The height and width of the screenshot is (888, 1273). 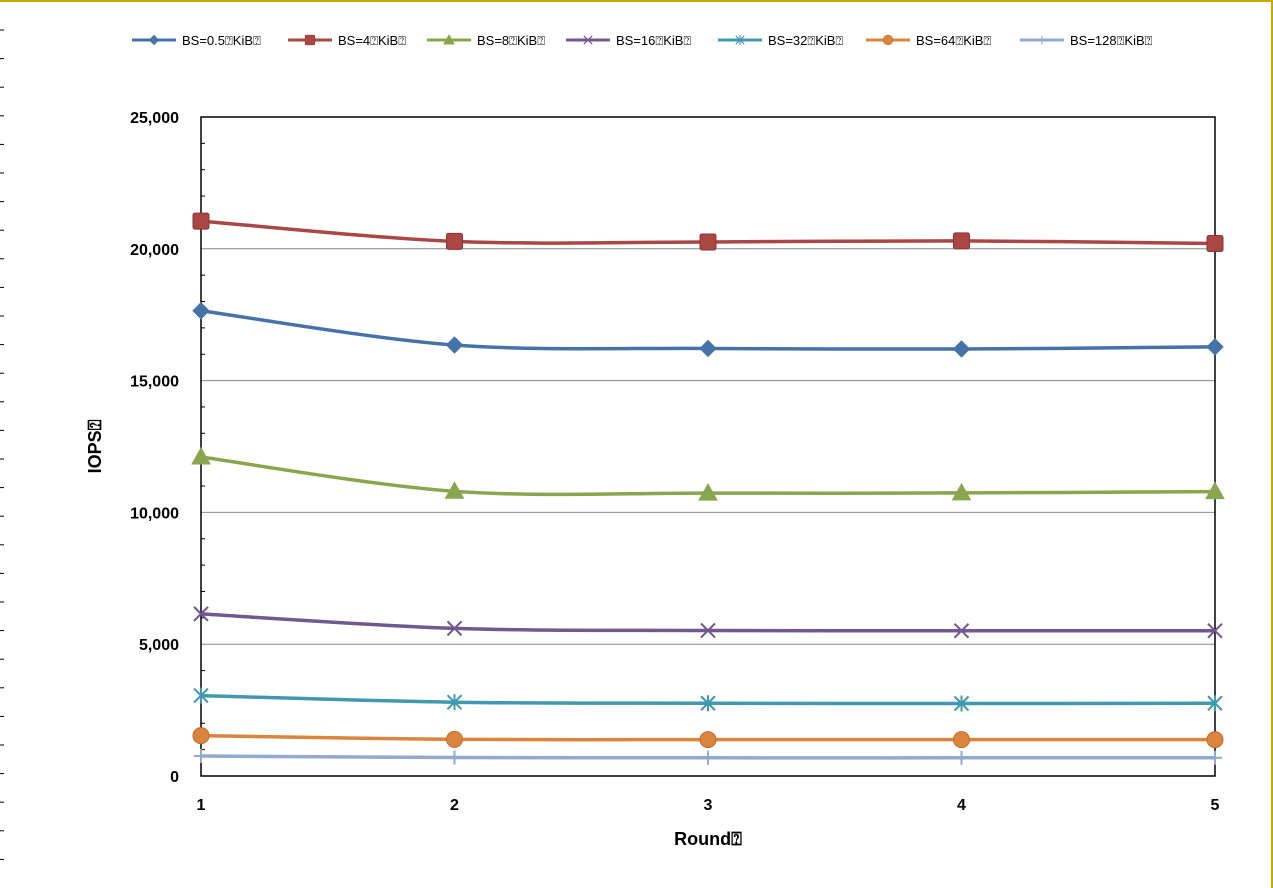 What do you see at coordinates (1215, 805) in the screenshot?
I see `x-tick-label: 5` at bounding box center [1215, 805].